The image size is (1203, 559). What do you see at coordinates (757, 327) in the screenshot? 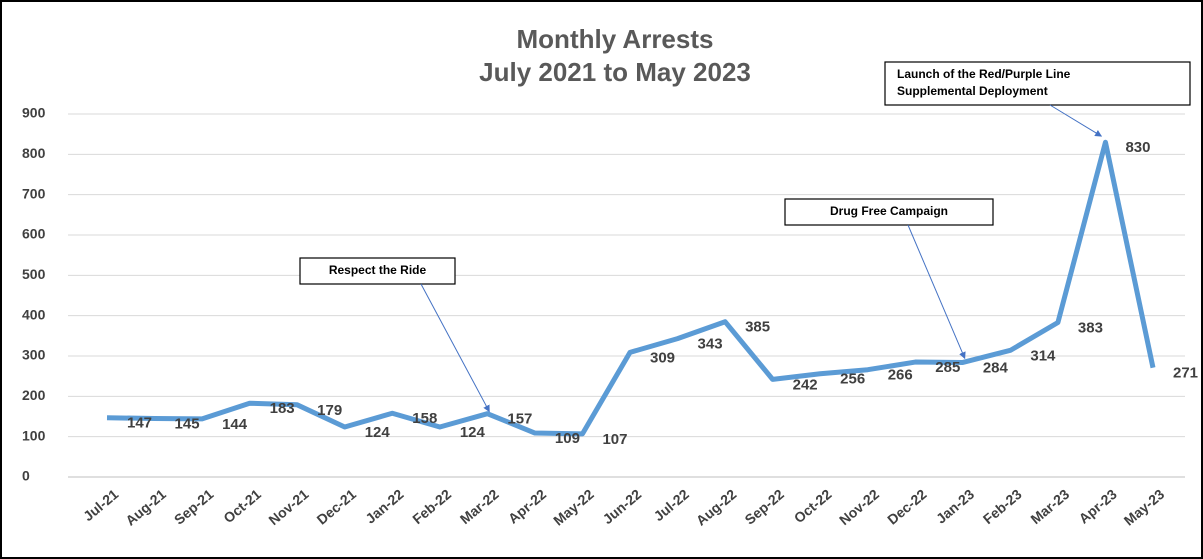
I see `data-label: 385` at bounding box center [757, 327].